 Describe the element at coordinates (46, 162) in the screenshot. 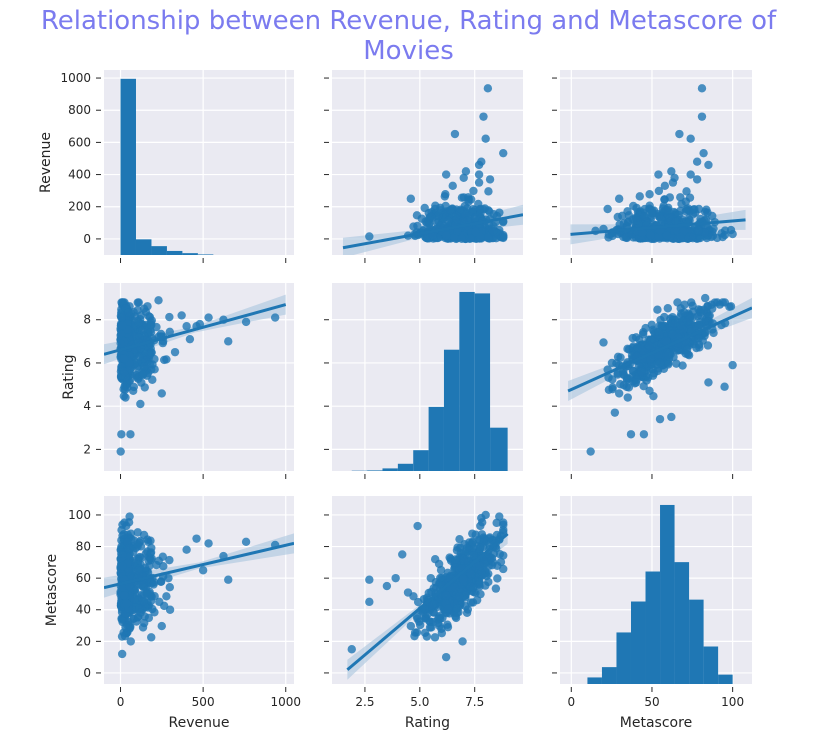

I see `y-axis-label: Revenue` at that location.